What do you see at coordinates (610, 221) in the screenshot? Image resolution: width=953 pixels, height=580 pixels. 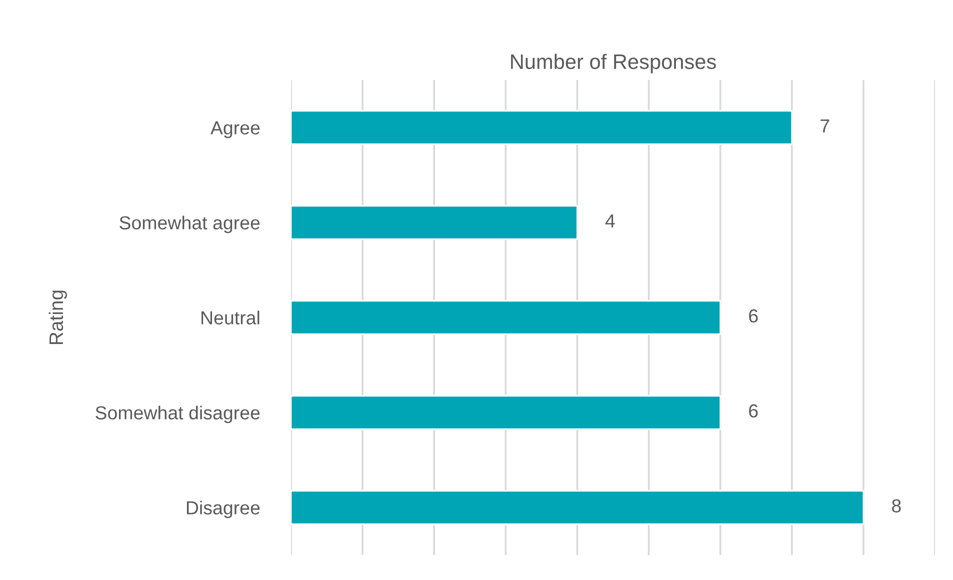 I see `data-label: 4` at bounding box center [610, 221].